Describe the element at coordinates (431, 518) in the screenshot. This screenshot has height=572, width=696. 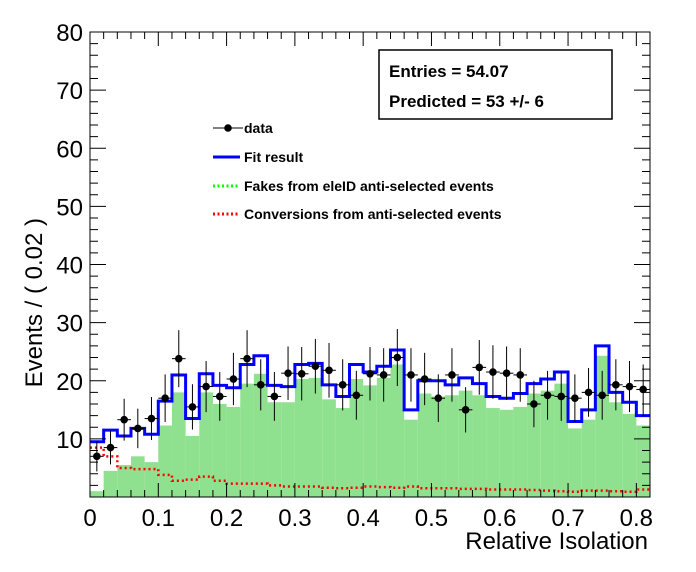
I see `x-tick-label: 0.5` at that location.